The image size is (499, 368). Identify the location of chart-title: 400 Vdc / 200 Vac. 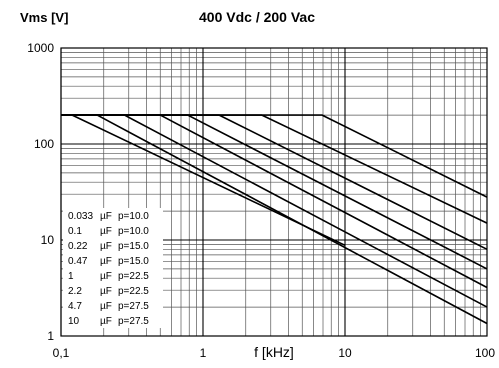
(257, 17).